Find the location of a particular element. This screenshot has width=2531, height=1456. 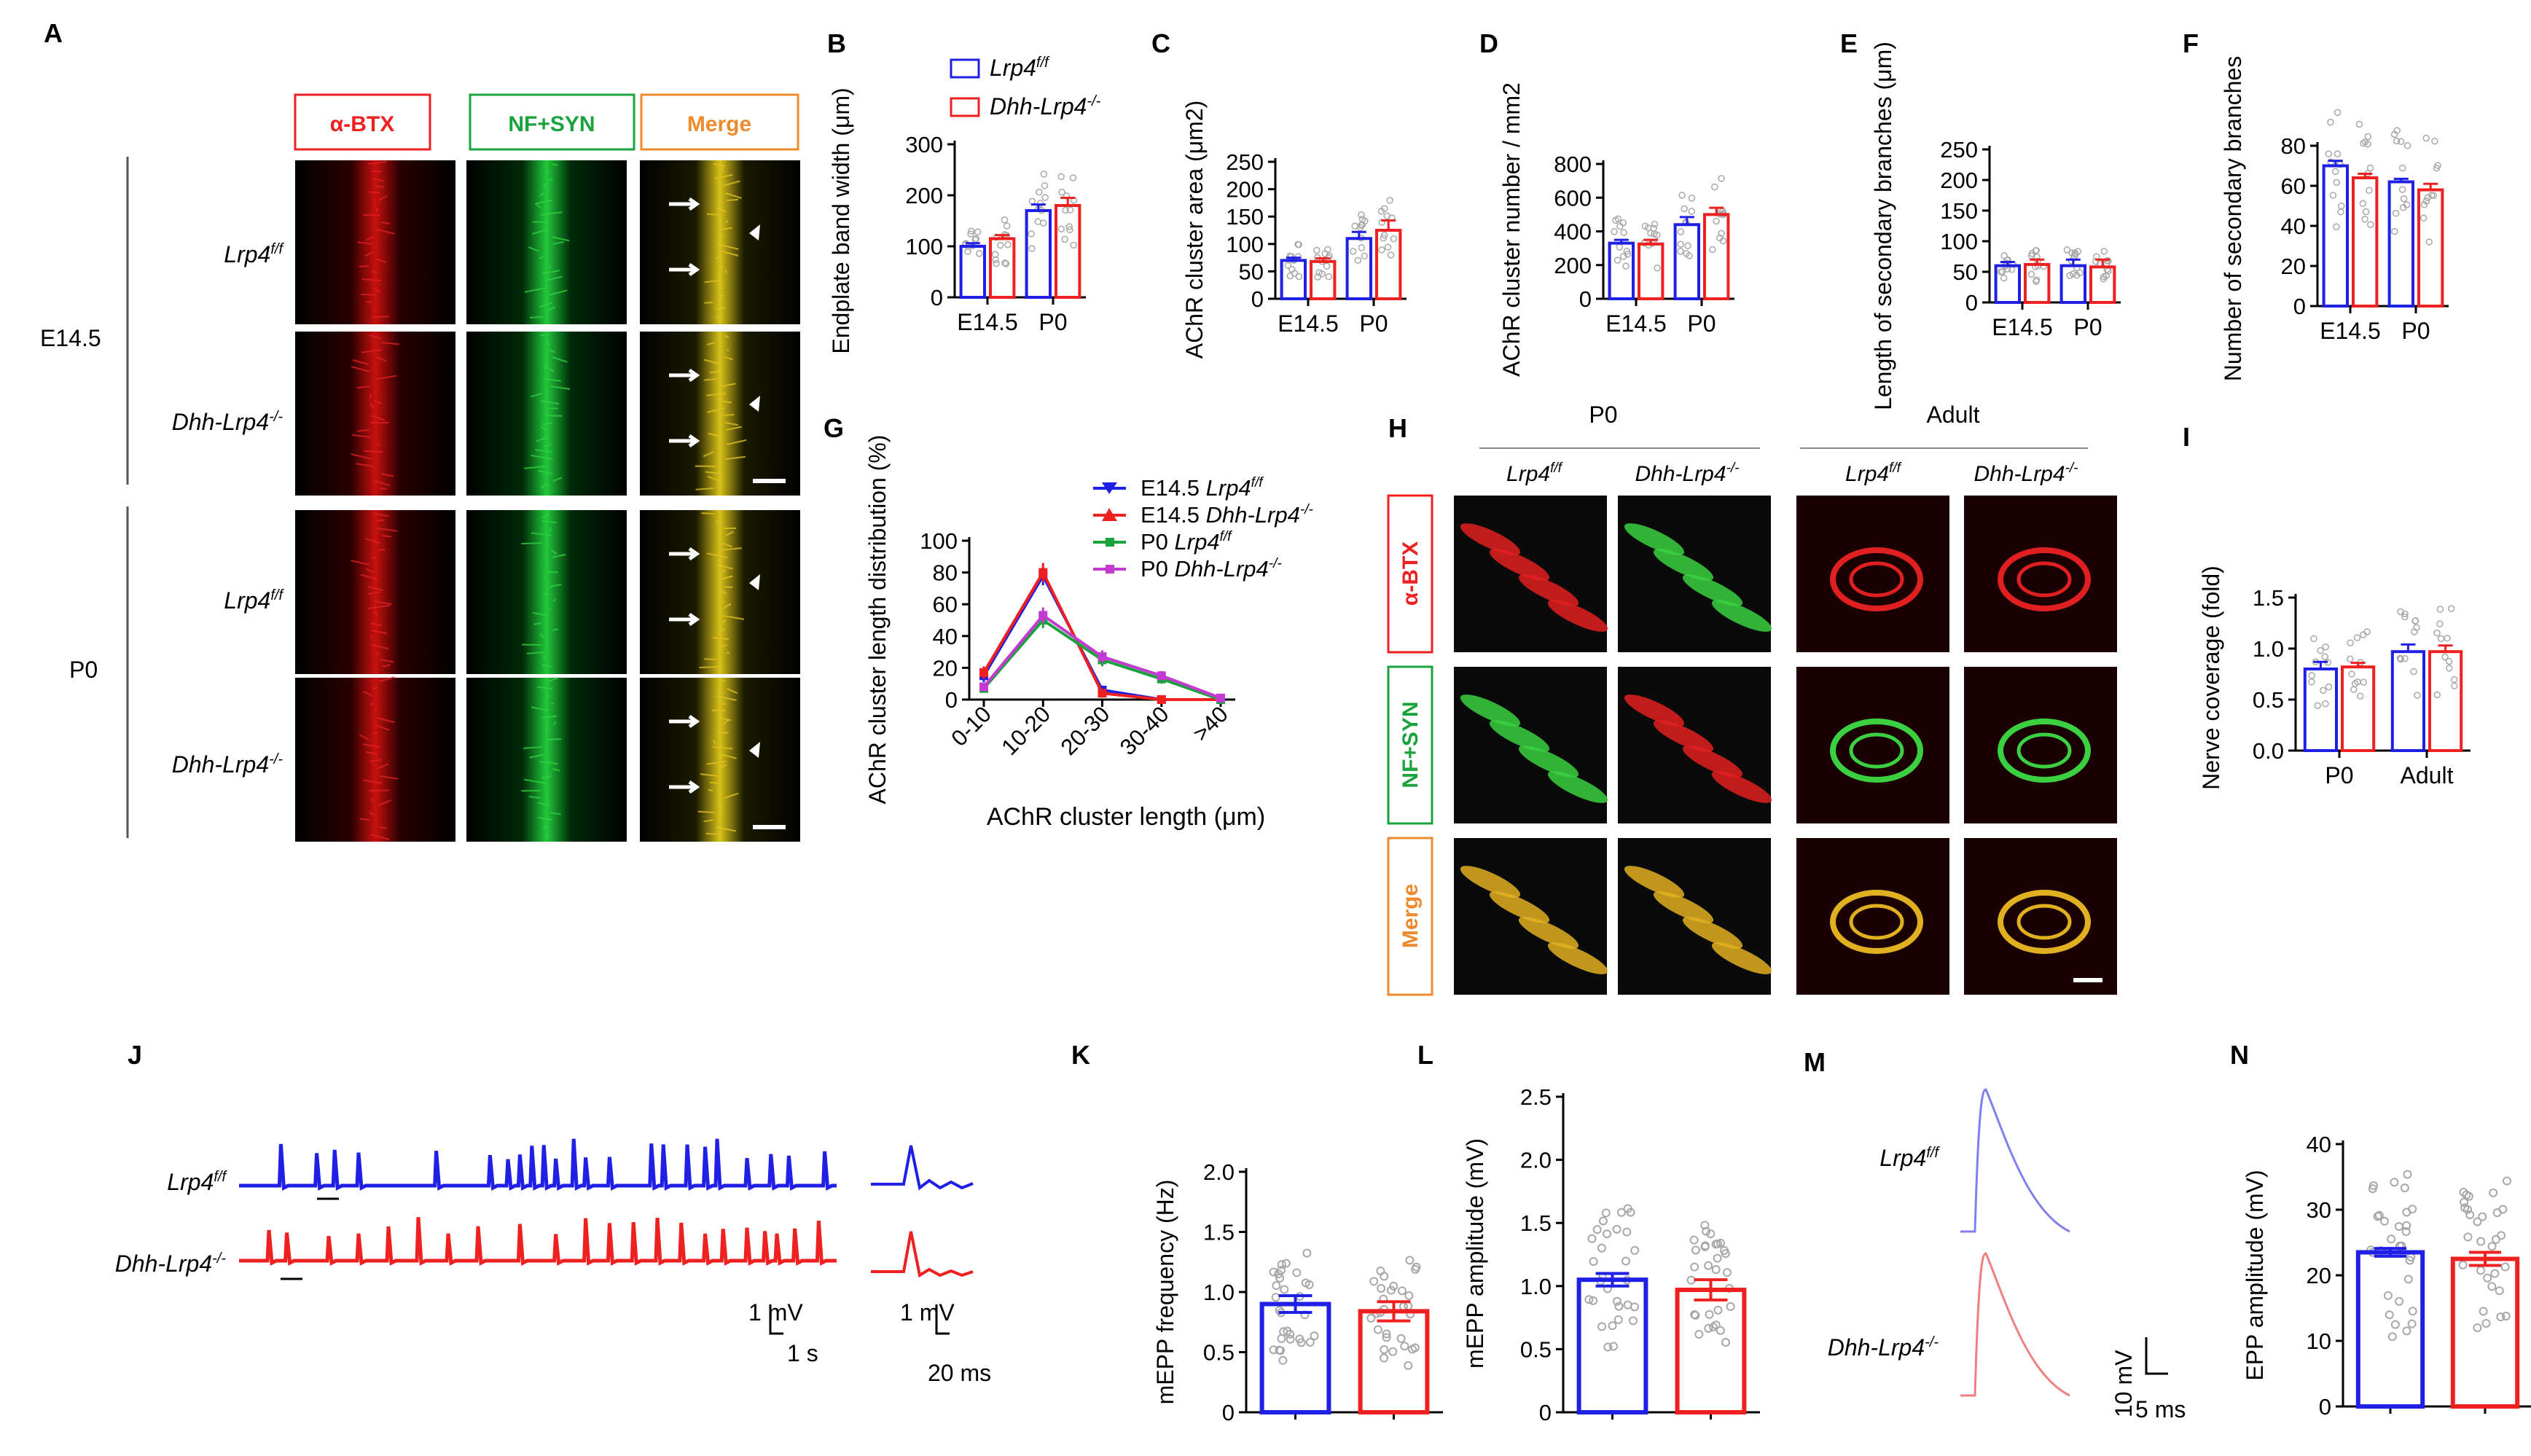

col-label-mut: Dhh-Lrp4-/- is located at coordinates (2025, 474).